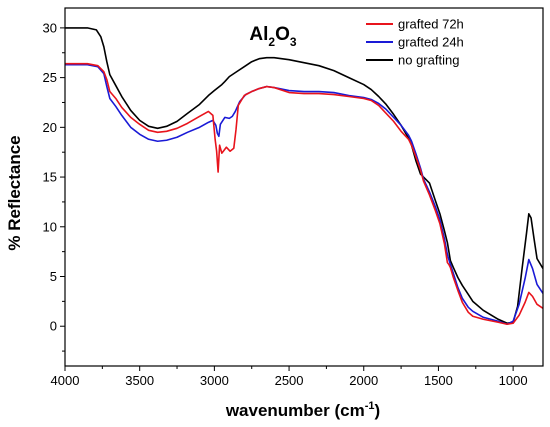 The width and height of the screenshot is (550, 427). I want to click on x-tick-label: 1000, so click(513, 380).